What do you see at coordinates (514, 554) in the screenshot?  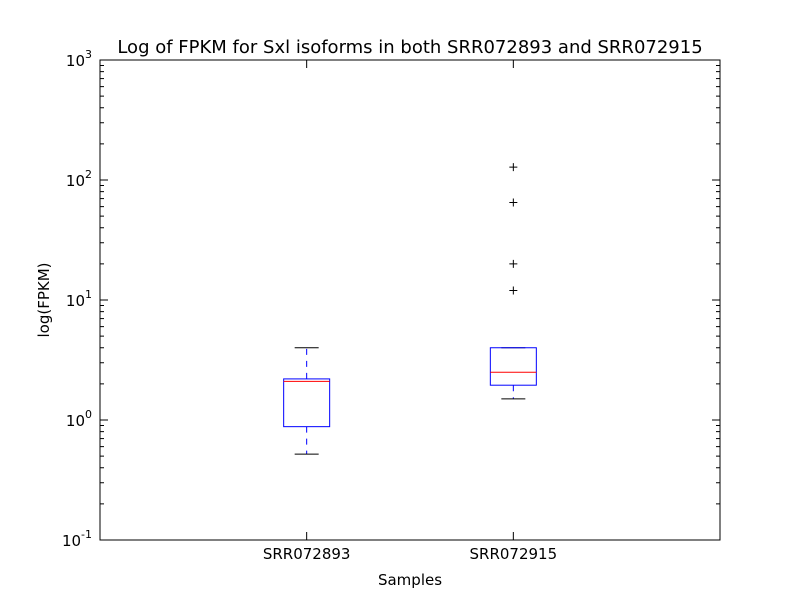 I see `x-tick-label: SRR072915` at bounding box center [514, 554].